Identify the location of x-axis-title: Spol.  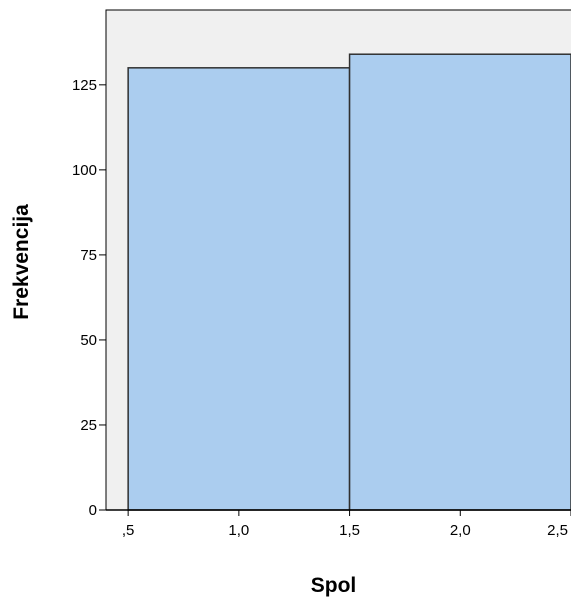
(334, 585).